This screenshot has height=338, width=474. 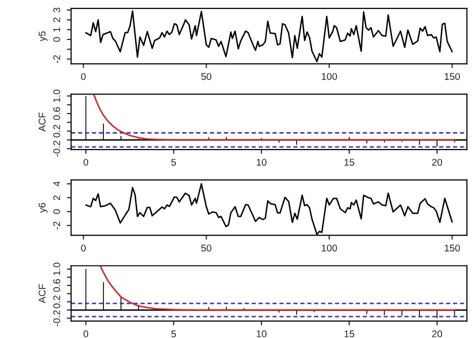 What do you see at coordinates (56, 29) in the screenshot?
I see `y-tick-label: 1` at bounding box center [56, 29].